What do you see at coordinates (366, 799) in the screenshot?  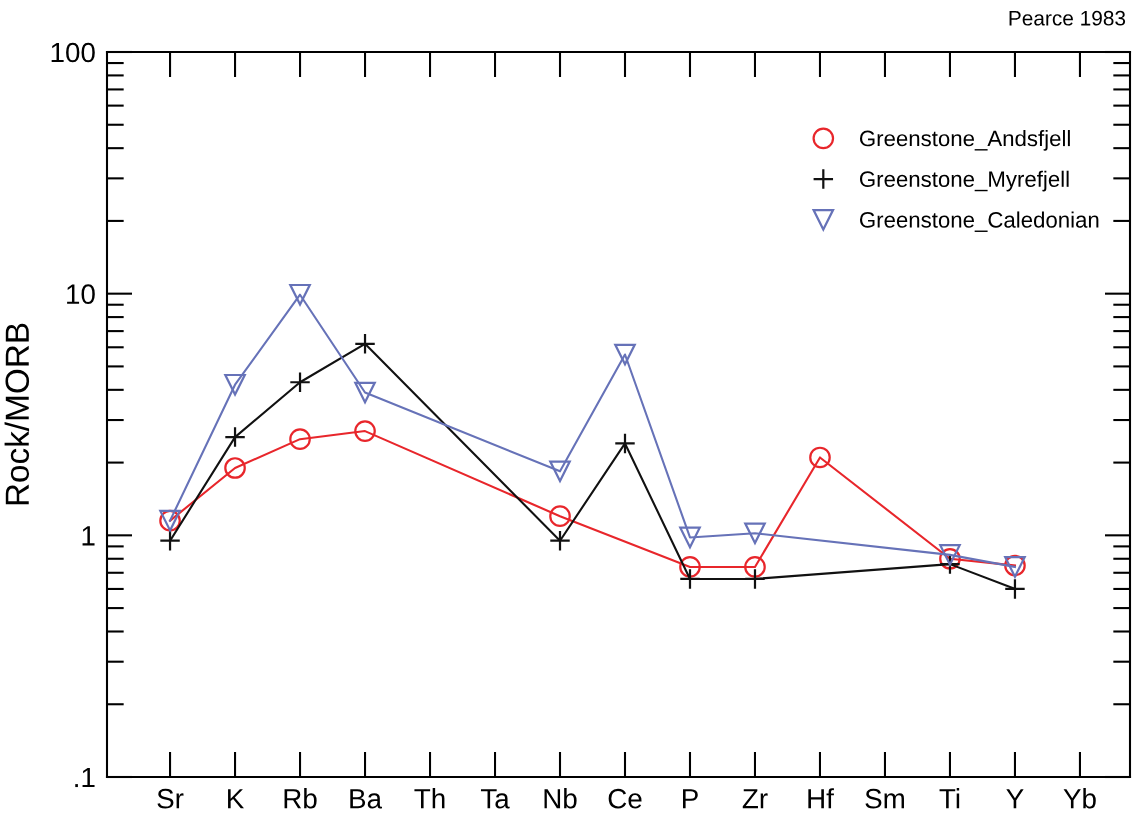 I see `x-tick-label: Ba` at bounding box center [366, 799].